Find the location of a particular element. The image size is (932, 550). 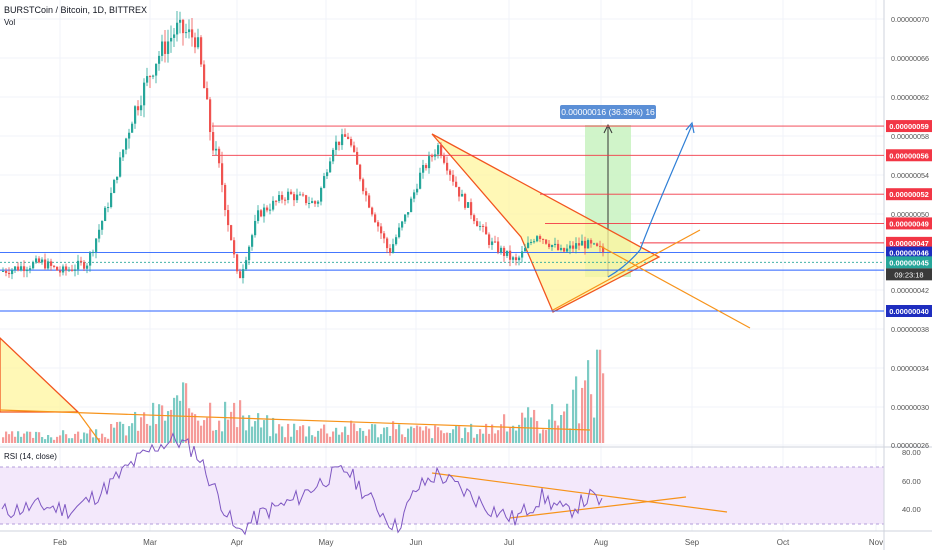

volume-label: Vol is located at coordinates (9, 22).